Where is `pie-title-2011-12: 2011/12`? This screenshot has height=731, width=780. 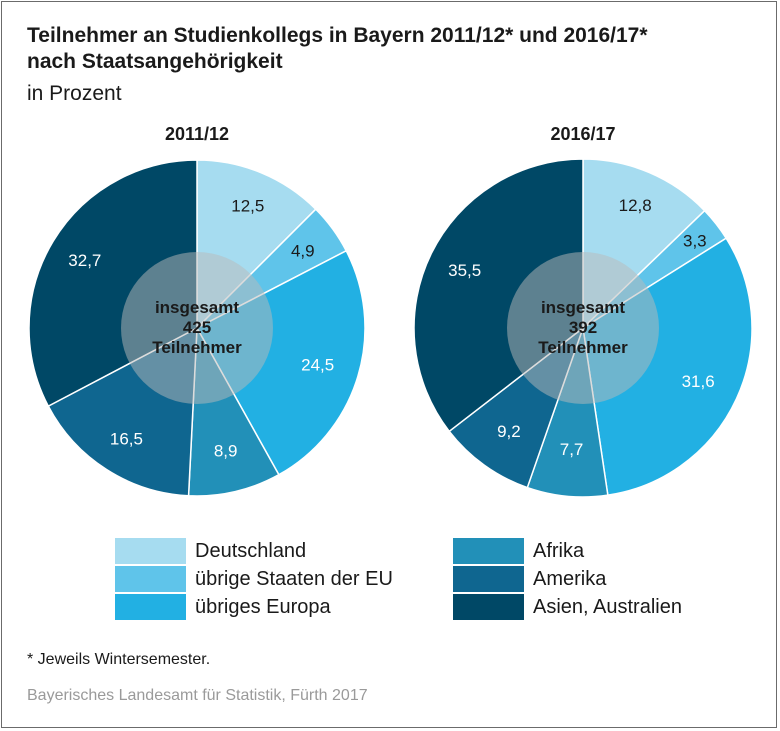
pie-title-2011-12: 2011/12 is located at coordinates (197, 134).